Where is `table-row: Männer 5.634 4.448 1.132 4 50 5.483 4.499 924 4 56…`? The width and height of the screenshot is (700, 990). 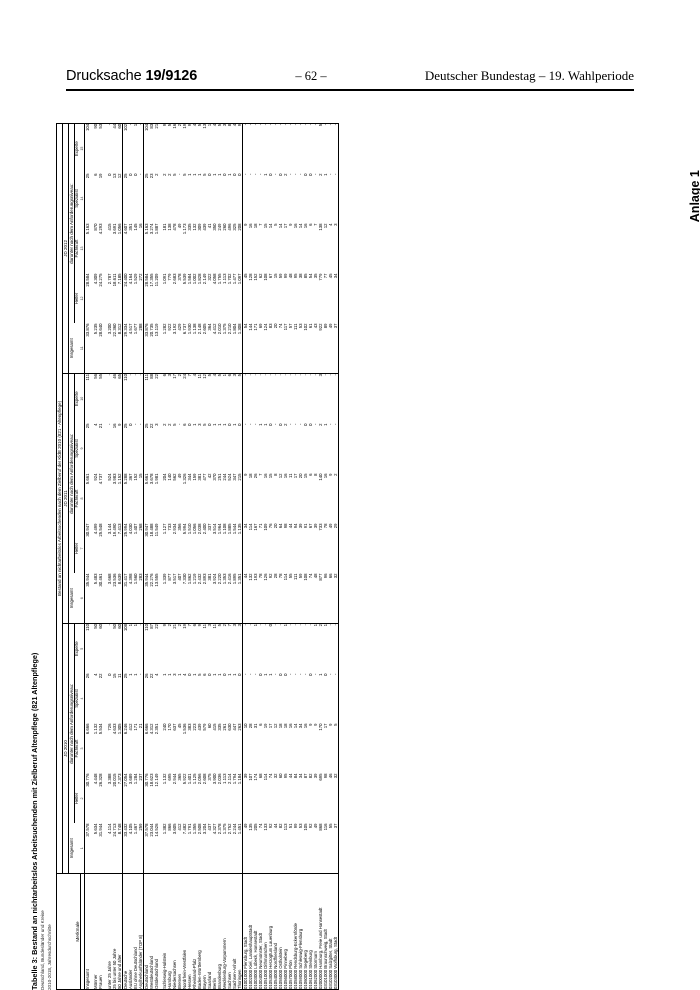 table-row: Männer 5.634 4.448 1.132 4 50 5.483 4.499 924 4 56… is located at coordinates (94, 556).